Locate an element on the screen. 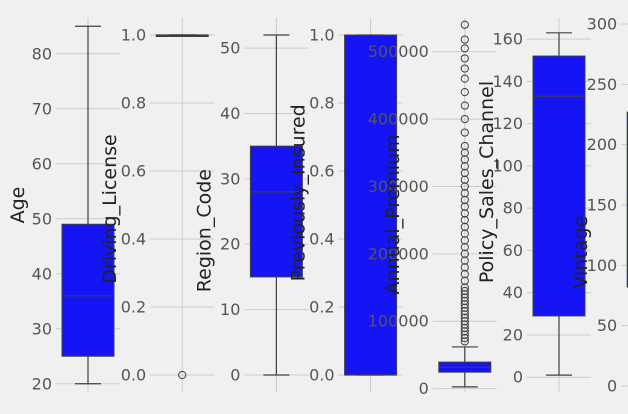  y-tick-label-6-2: 20 is located at coordinates (513, 334).